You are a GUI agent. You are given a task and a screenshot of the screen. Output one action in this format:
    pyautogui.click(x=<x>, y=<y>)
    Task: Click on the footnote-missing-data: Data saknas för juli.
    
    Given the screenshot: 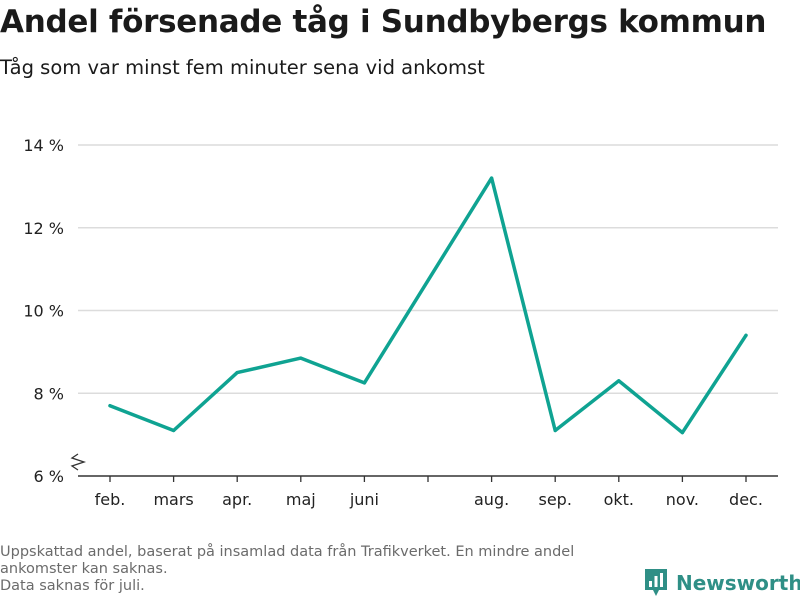 What is the action you would take?
    pyautogui.click(x=72, y=586)
    